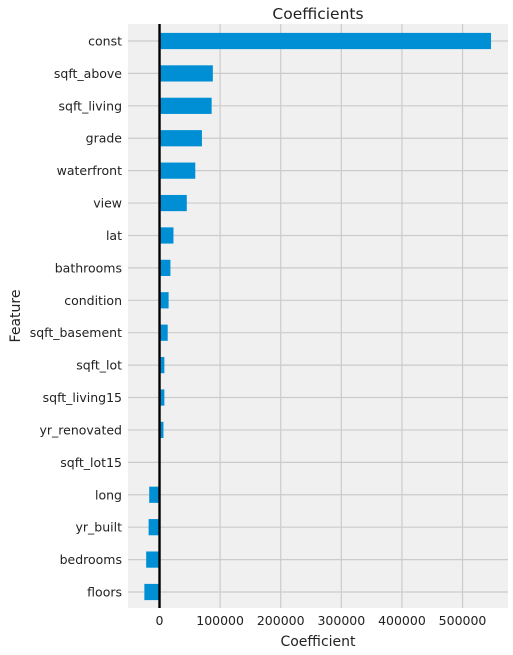  I want to click on bar-lat, so click(166, 235).